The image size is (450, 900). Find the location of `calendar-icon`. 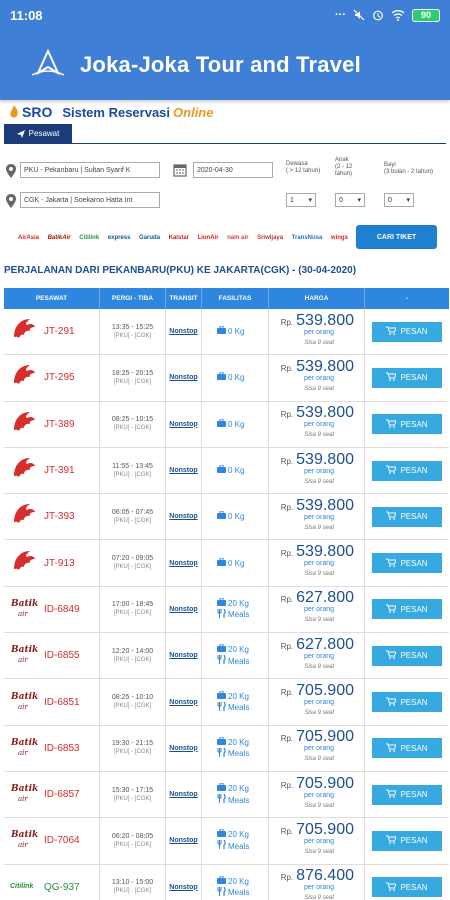

calendar-icon is located at coordinates (180, 170).